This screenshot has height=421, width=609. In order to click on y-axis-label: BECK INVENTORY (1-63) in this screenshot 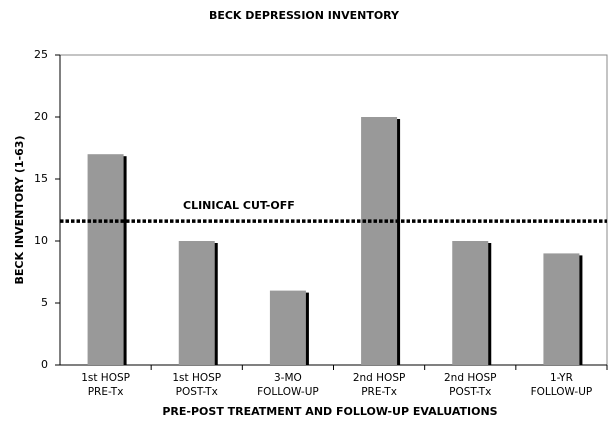, I will do `click(19, 210)`.